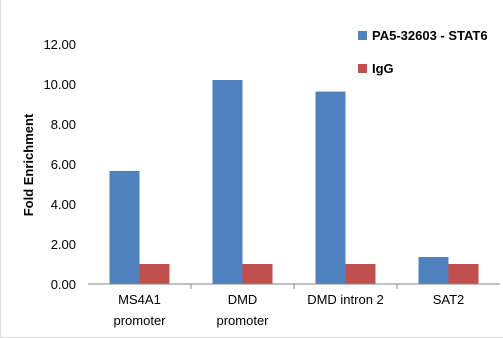  I want to click on x-axis: MS4A1 promoter DMD promoter DMD intron 2 SAT2, so click(288, 306).